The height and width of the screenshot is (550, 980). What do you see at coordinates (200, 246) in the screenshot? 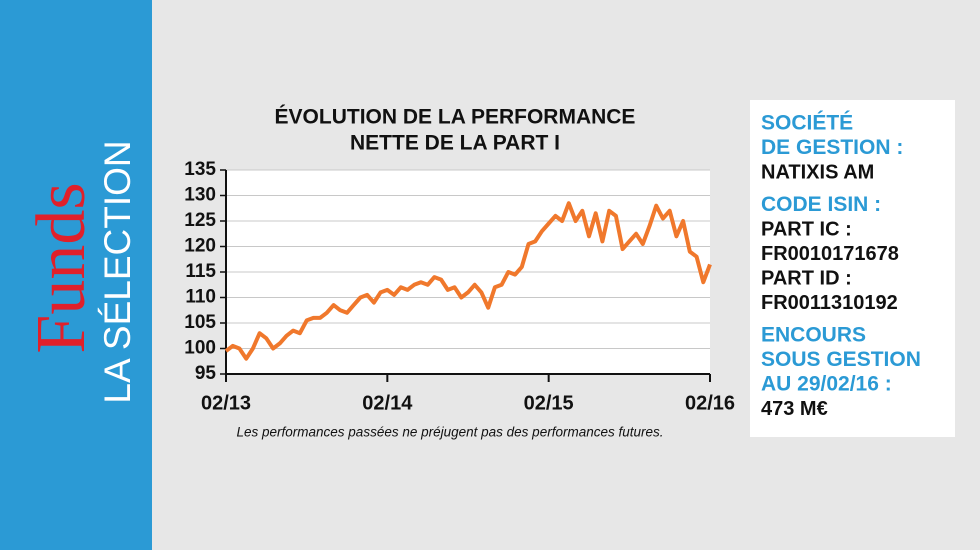
I see `y-tick-label: 120` at bounding box center [200, 246].